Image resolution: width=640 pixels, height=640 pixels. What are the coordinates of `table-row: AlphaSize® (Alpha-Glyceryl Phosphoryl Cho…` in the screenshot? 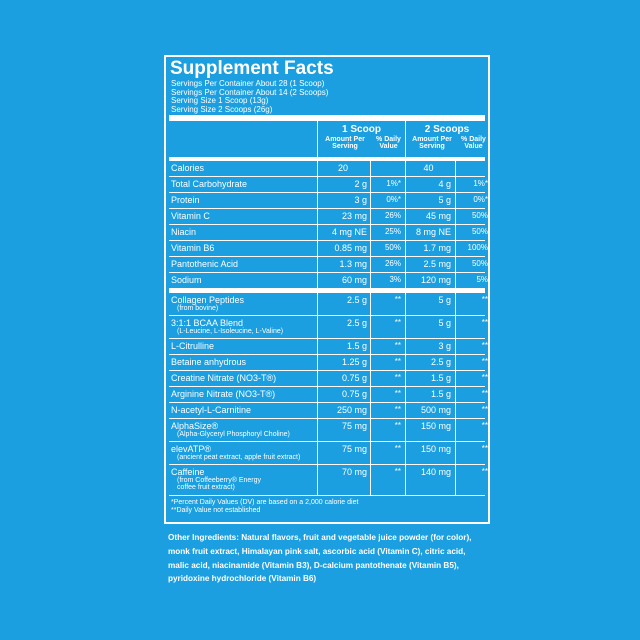 It's located at (328, 430).